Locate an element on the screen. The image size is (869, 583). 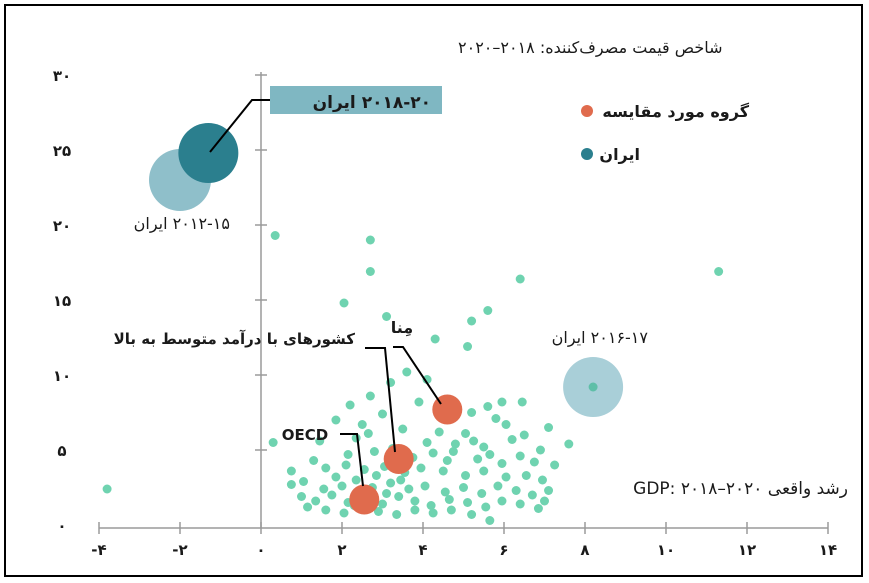
y-tick-label: ۲۵ is located at coordinates (62, 151).